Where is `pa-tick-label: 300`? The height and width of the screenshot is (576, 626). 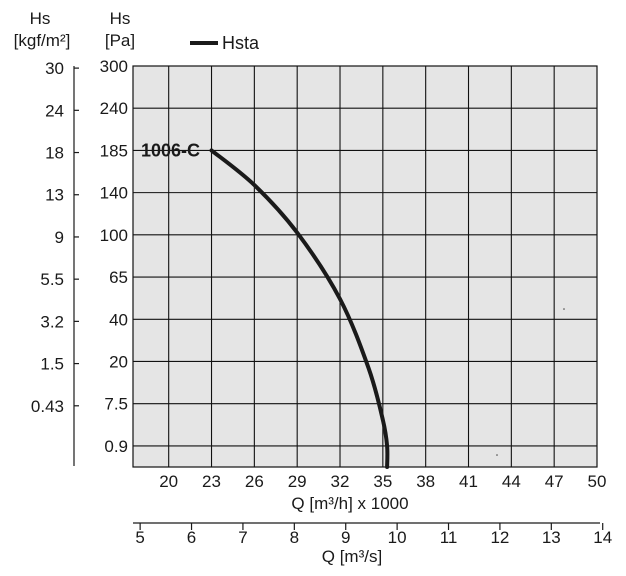 pa-tick-label: 300 is located at coordinates (114, 66).